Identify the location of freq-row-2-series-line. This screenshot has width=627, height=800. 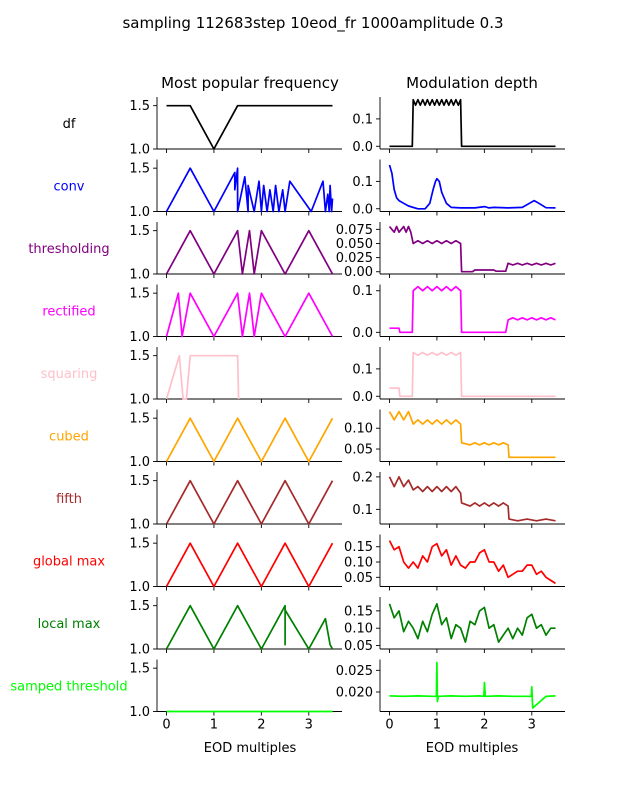
(249, 252).